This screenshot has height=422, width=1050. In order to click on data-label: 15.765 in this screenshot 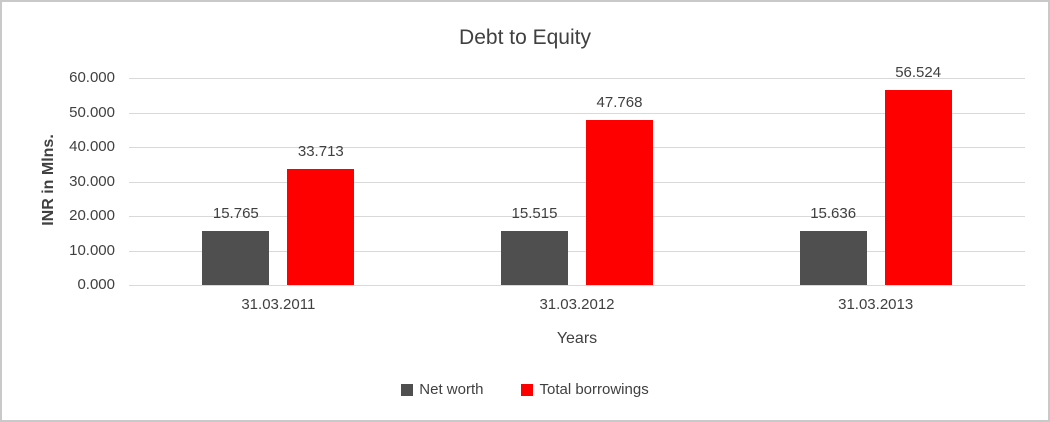, I will do `click(235, 213)`.